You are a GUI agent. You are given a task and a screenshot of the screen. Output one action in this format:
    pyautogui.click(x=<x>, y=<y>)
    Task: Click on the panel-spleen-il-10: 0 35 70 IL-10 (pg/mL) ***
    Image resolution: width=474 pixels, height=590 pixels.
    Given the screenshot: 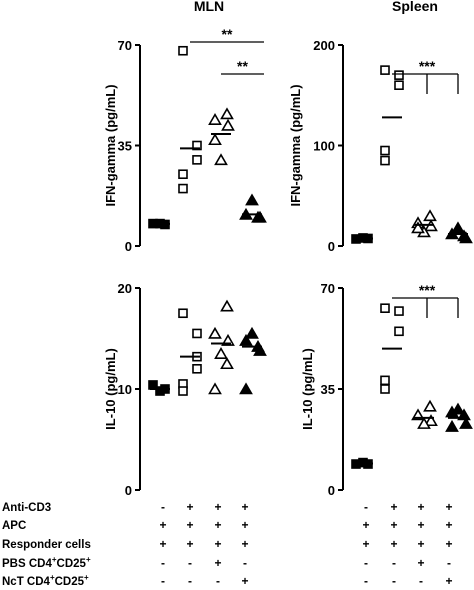 What is the action you would take?
    pyautogui.click(x=386, y=389)
    